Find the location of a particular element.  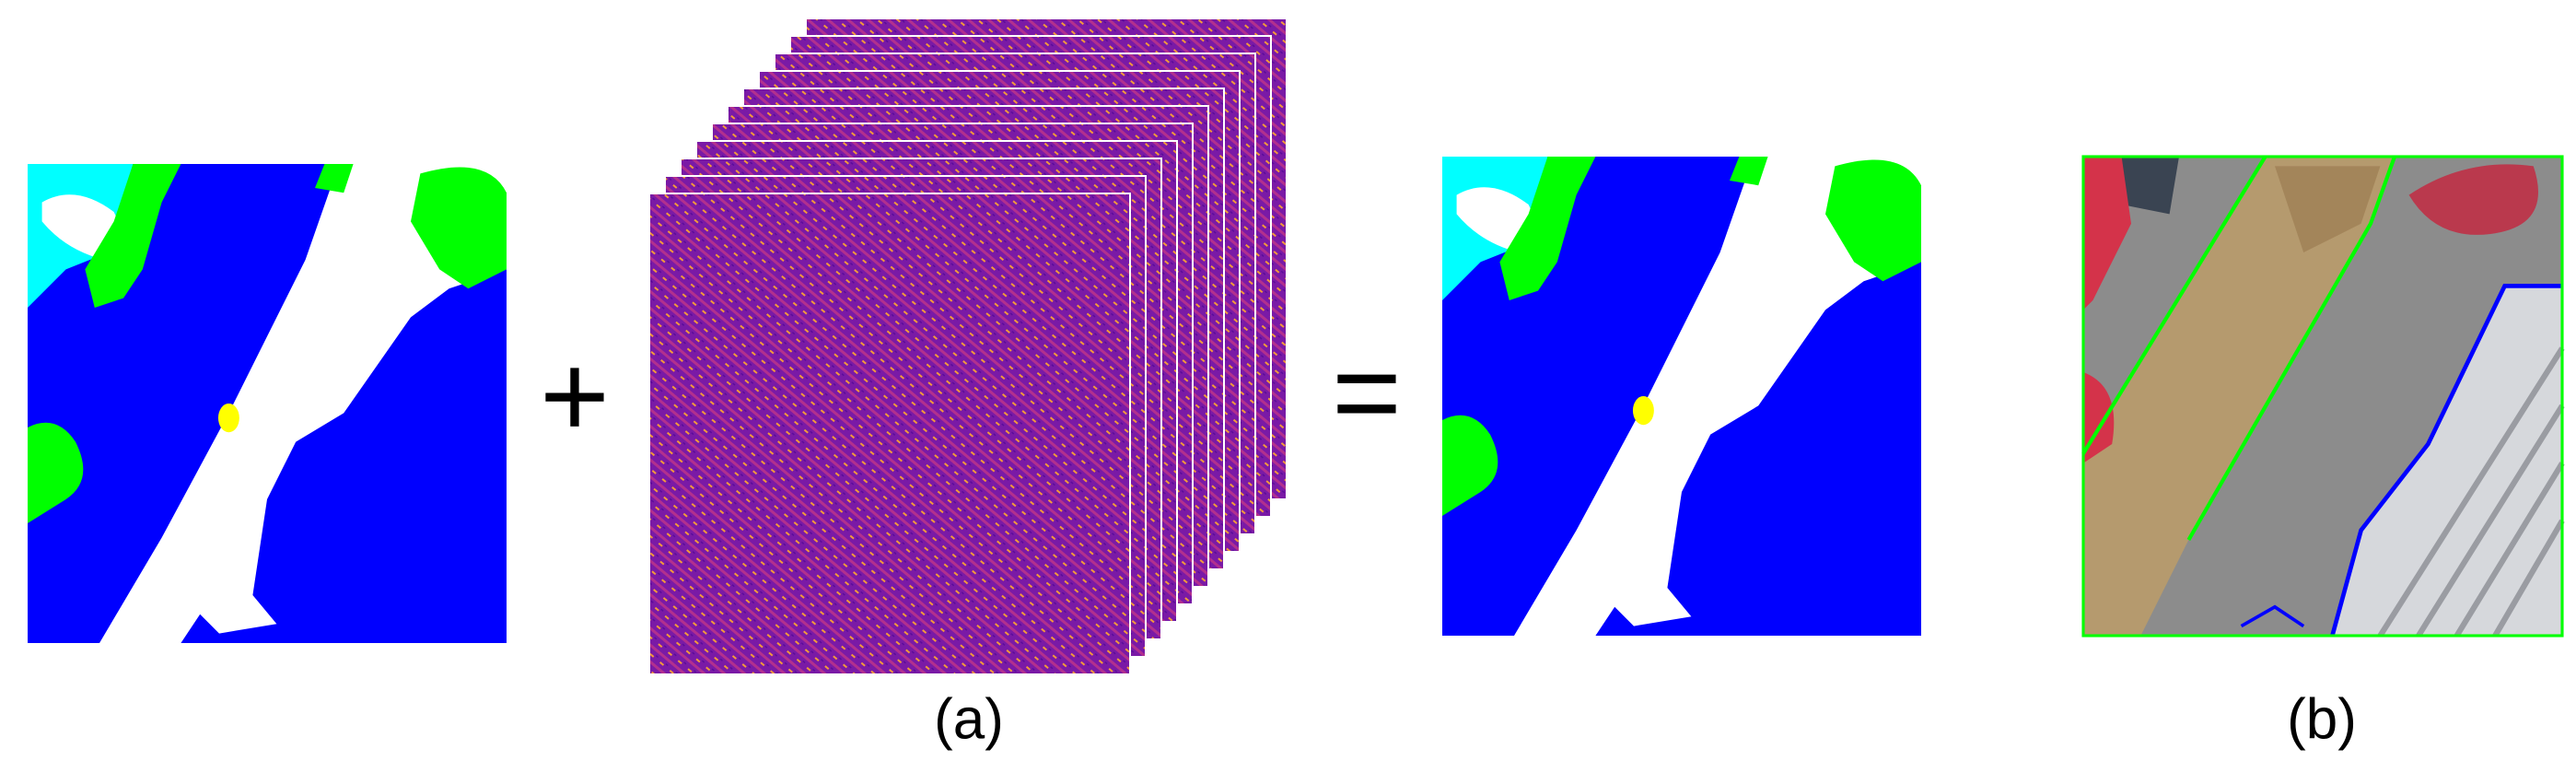

aerial-image is located at coordinates (2323, 396).